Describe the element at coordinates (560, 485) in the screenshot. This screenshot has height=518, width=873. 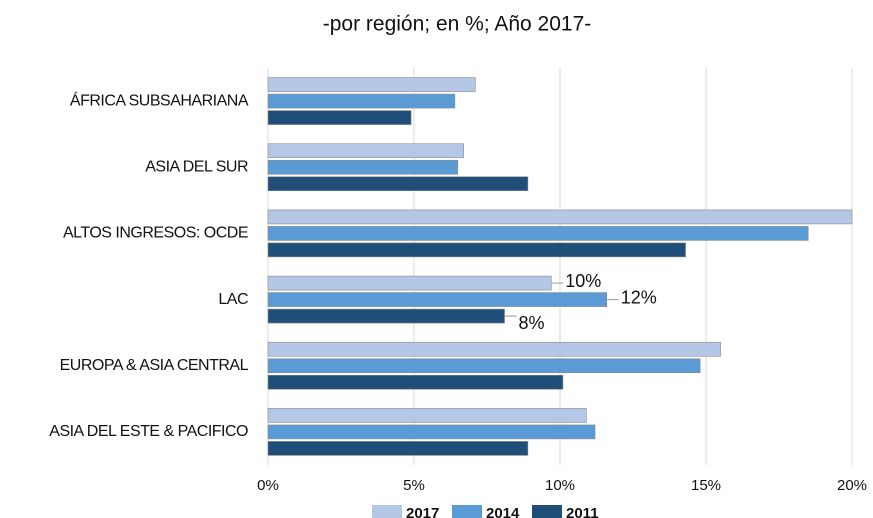
I see `x-tick-label: 10%` at that location.